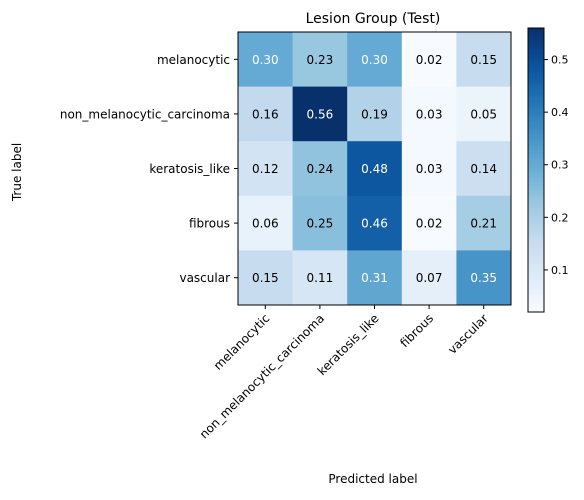 The height and width of the screenshot is (500, 584). I want to click on x-tick-label: fibrous, so click(416, 330).